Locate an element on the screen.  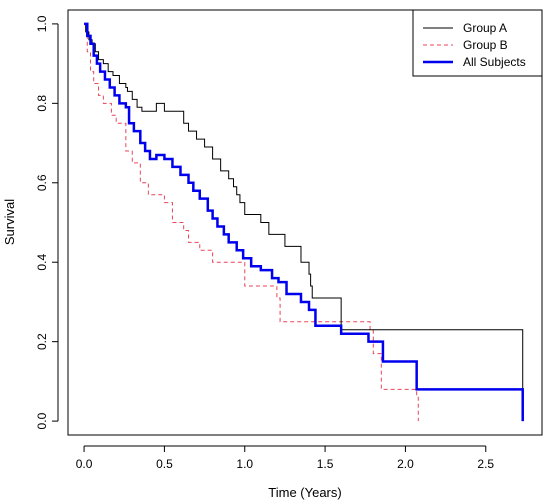
y-tick-label: 1.0 is located at coordinates (42, 23).